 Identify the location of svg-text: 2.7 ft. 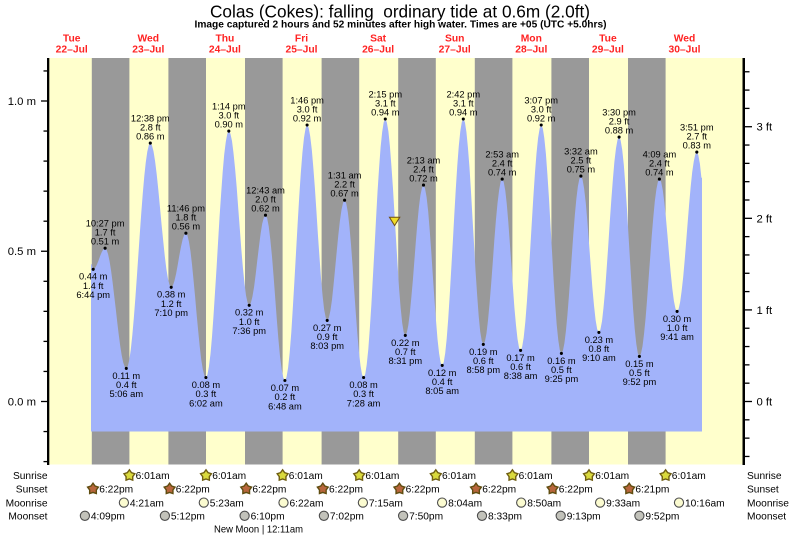
(696, 137).